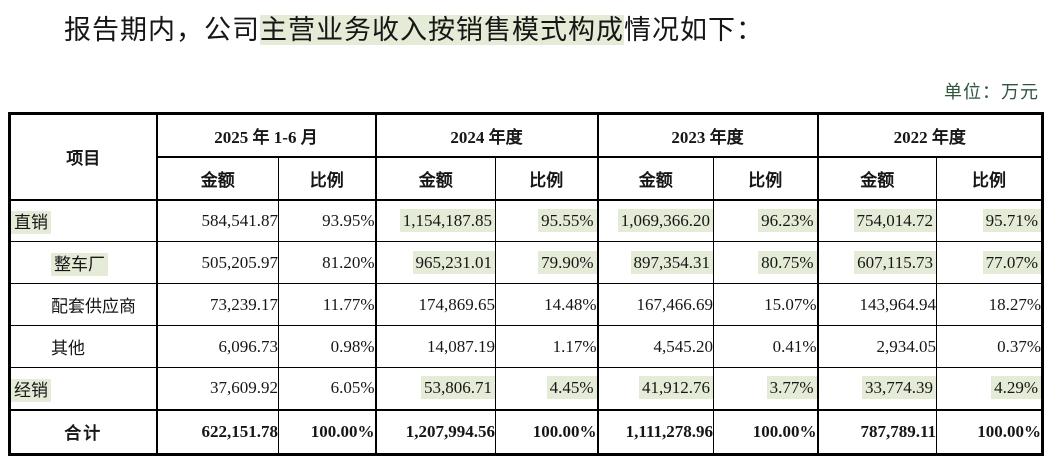 This screenshot has width=1049, height=459. Describe the element at coordinates (83, 304) in the screenshot. I see `row-label: 配套供应商` at that location.